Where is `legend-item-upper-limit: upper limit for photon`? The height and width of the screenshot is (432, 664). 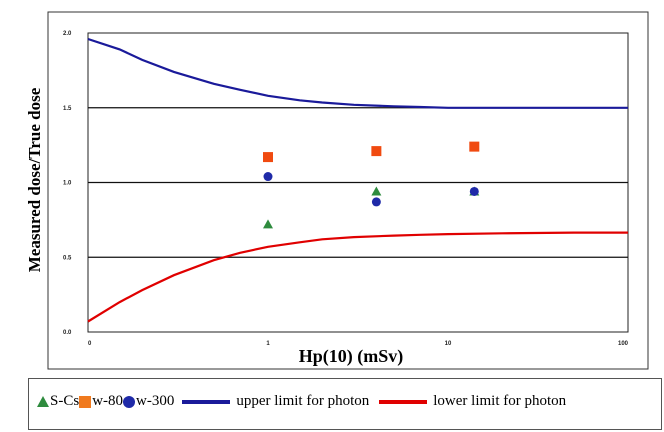 legend-item-upper-limit: upper limit for photon is located at coordinates (271, 401).